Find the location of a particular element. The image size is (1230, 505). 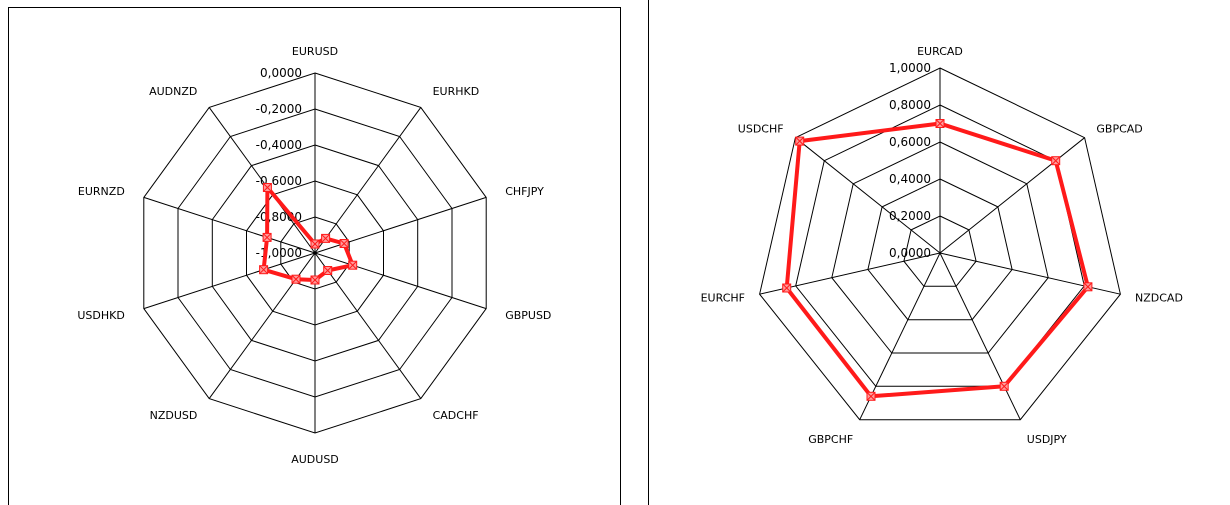

category-label: GBPCAD is located at coordinates (1119, 128).